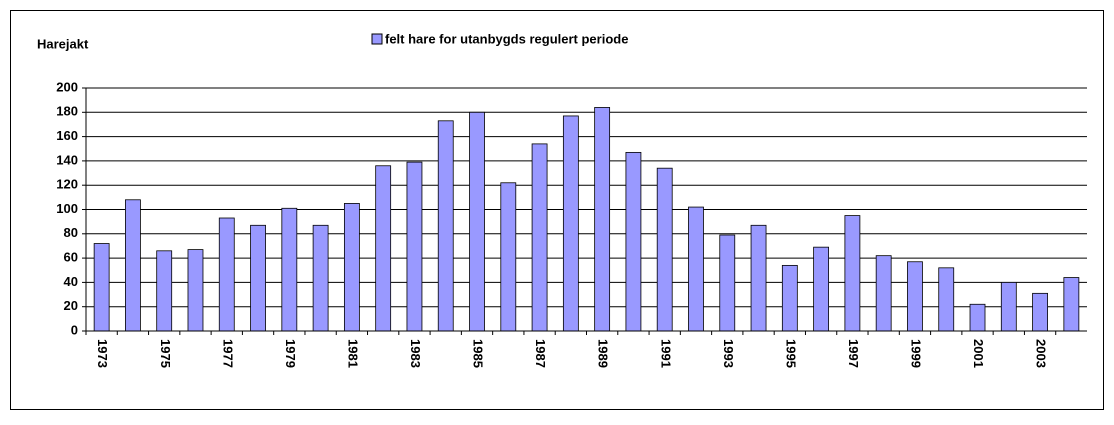 Image resolution: width=1114 pixels, height=425 pixels. Describe the element at coordinates (71, 305) in the screenshot. I see `y-tick-label: 20` at that location.